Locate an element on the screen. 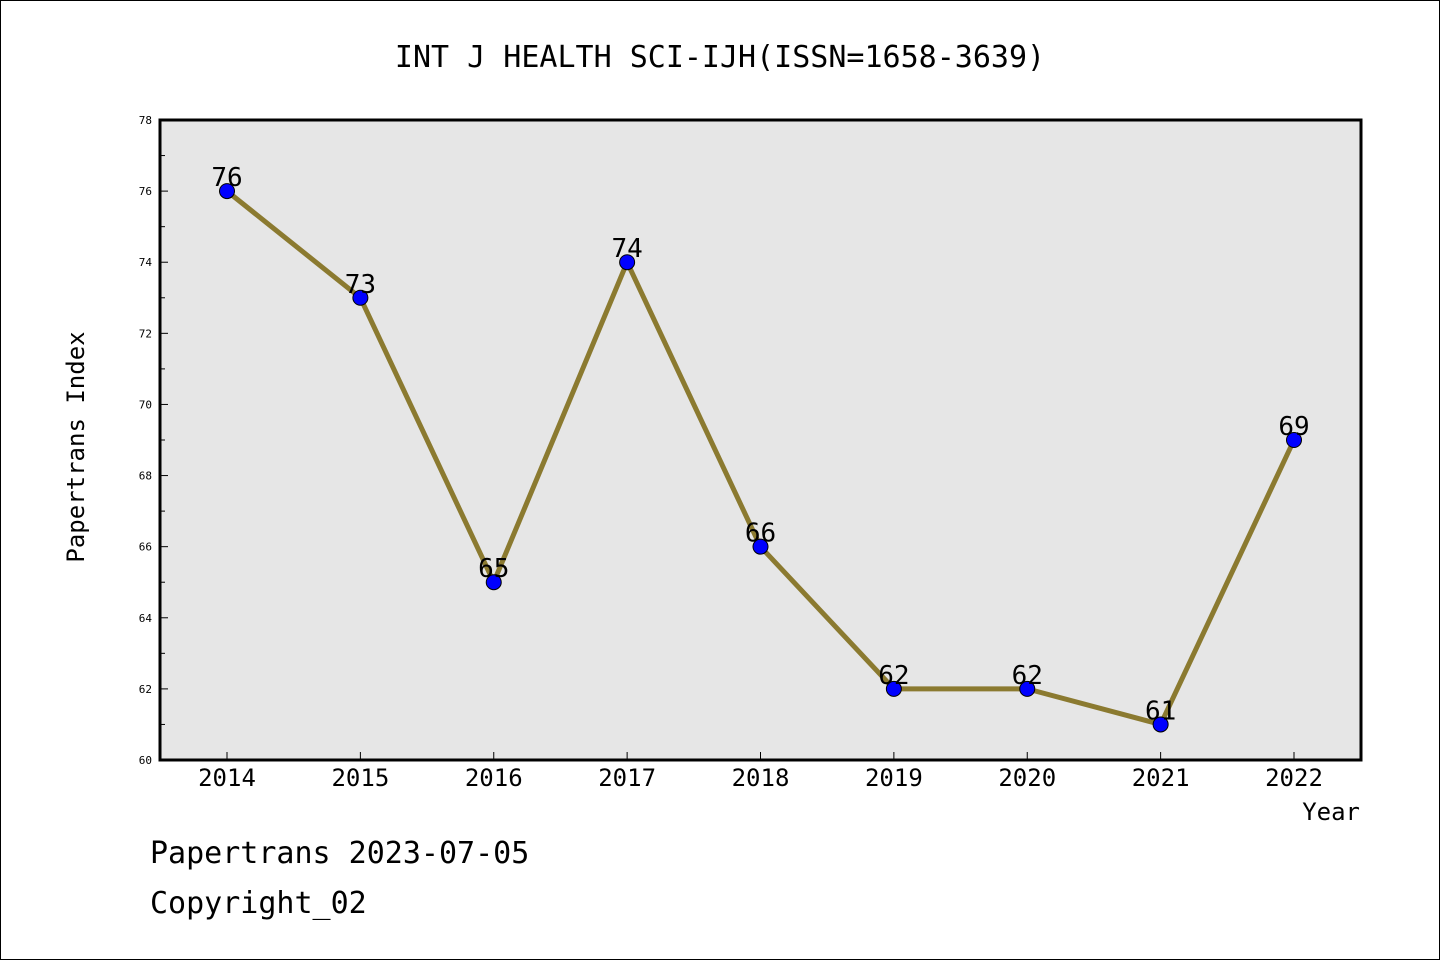  data-label: 65 is located at coordinates (493, 569).